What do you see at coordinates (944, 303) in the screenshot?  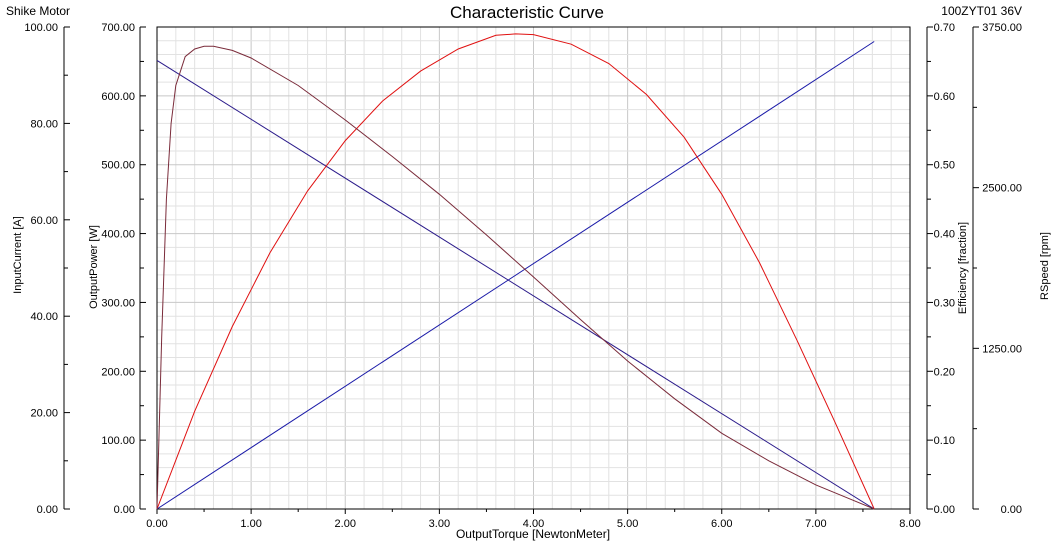 I see `efficiency-tick-label: 0.30` at bounding box center [944, 303].